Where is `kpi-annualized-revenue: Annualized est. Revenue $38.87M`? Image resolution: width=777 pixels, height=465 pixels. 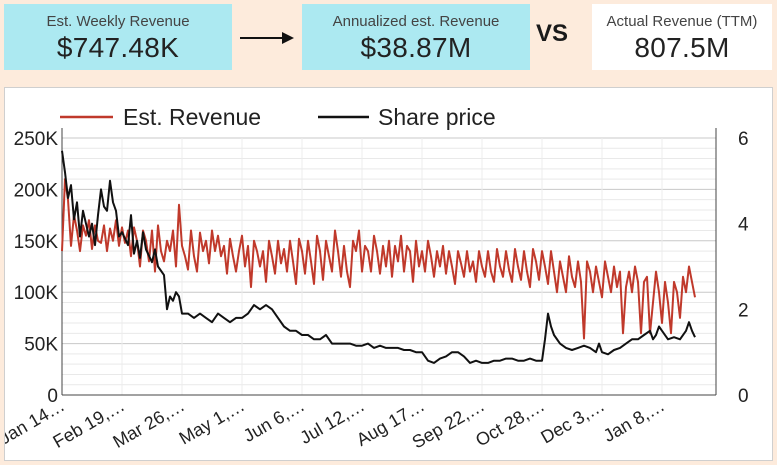 kpi-annualized-revenue: Annualized est. Revenue $38.87M is located at coordinates (416, 37).